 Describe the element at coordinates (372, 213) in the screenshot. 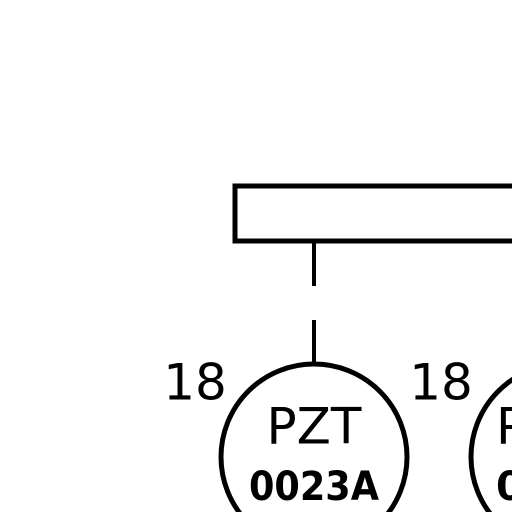

I see `panel-box` at that location.